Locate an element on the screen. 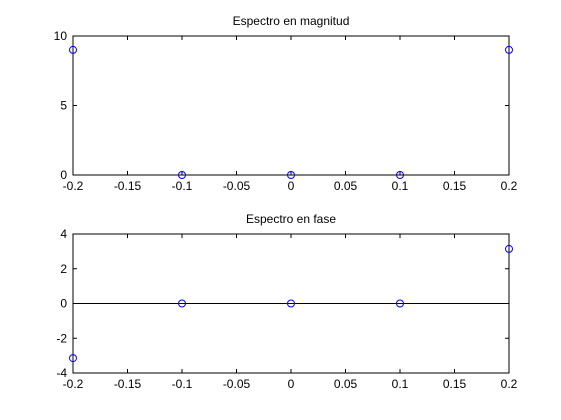 The height and width of the screenshot is (420, 561). y-tick-label: 2 is located at coordinates (63, 269).